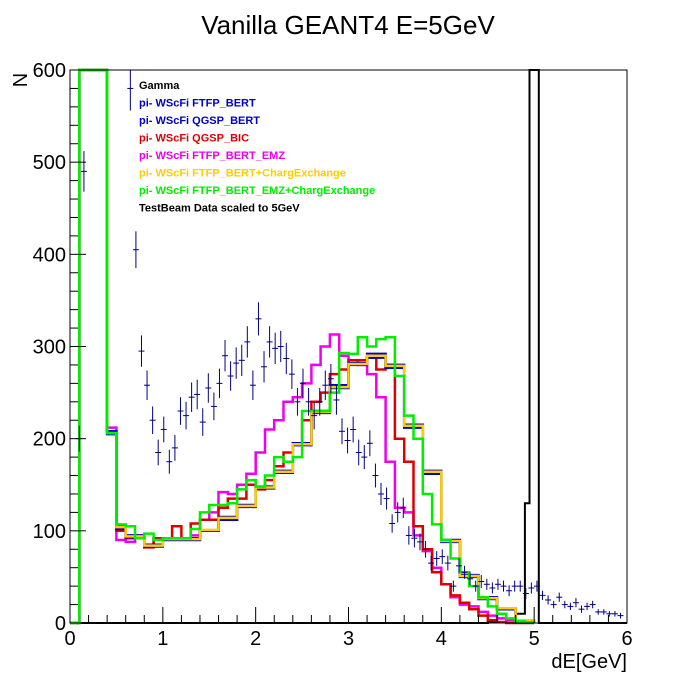 Image resolution: width=696 pixels, height=692 pixels. Describe the element at coordinates (49, 348) in the screenshot. I see `y-tick-label: 300` at that location.